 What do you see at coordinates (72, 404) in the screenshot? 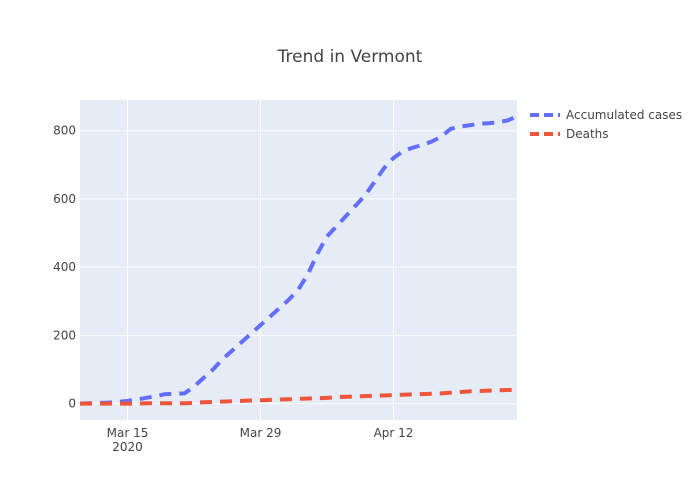
I see `y-tick-label: 0` at bounding box center [72, 404].